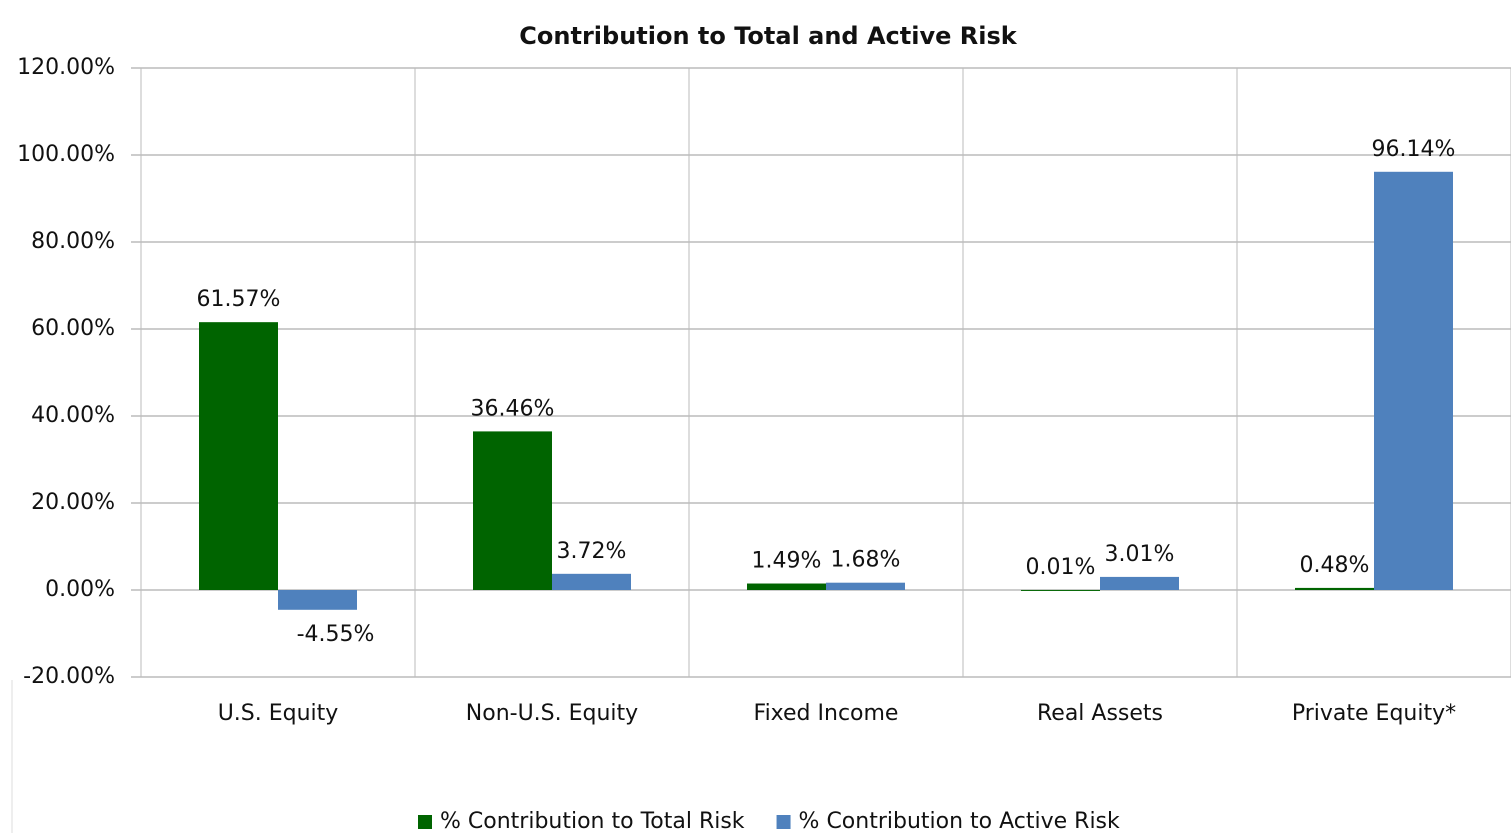 The width and height of the screenshot is (1511, 837). I want to click on data-label: 1.68%, so click(866, 560).